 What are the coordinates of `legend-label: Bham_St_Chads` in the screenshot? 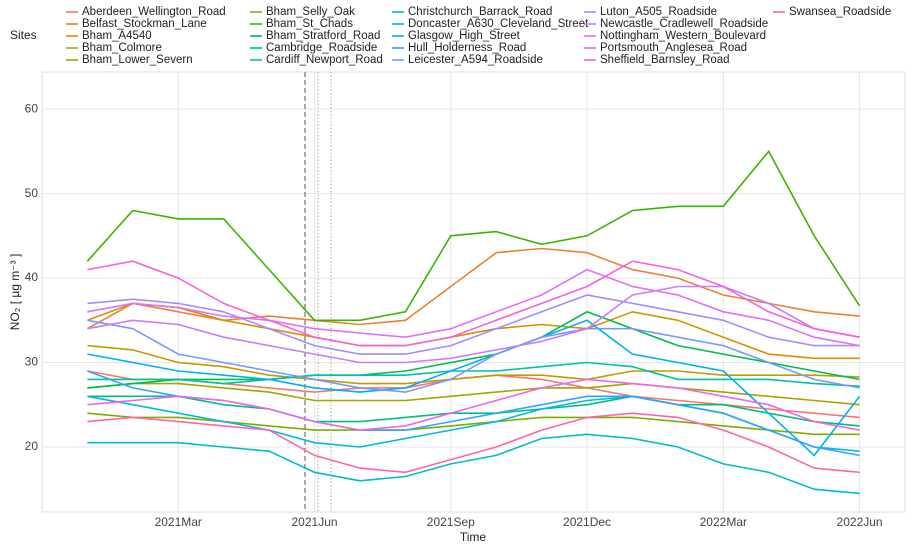 It's located at (309, 24).